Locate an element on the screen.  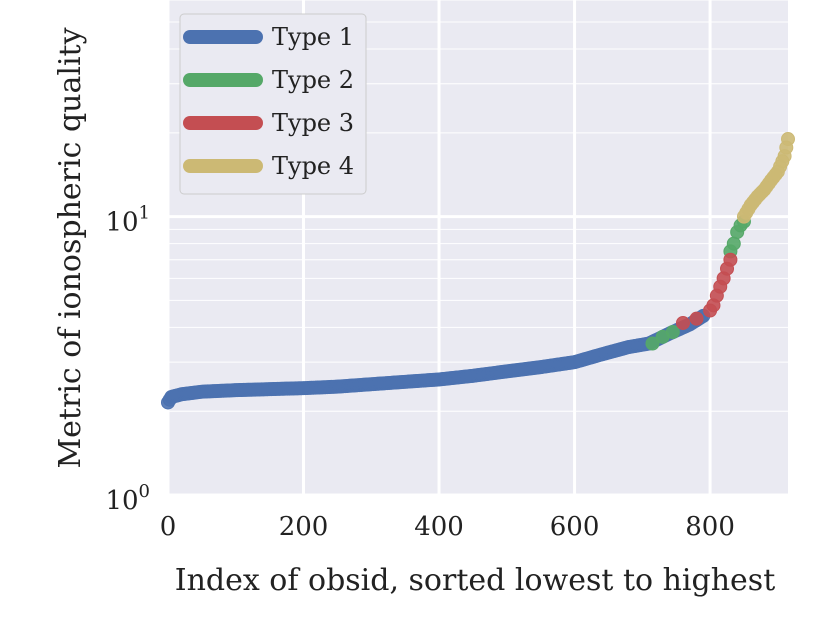
x-tick-label: 0 is located at coordinates (168, 527).